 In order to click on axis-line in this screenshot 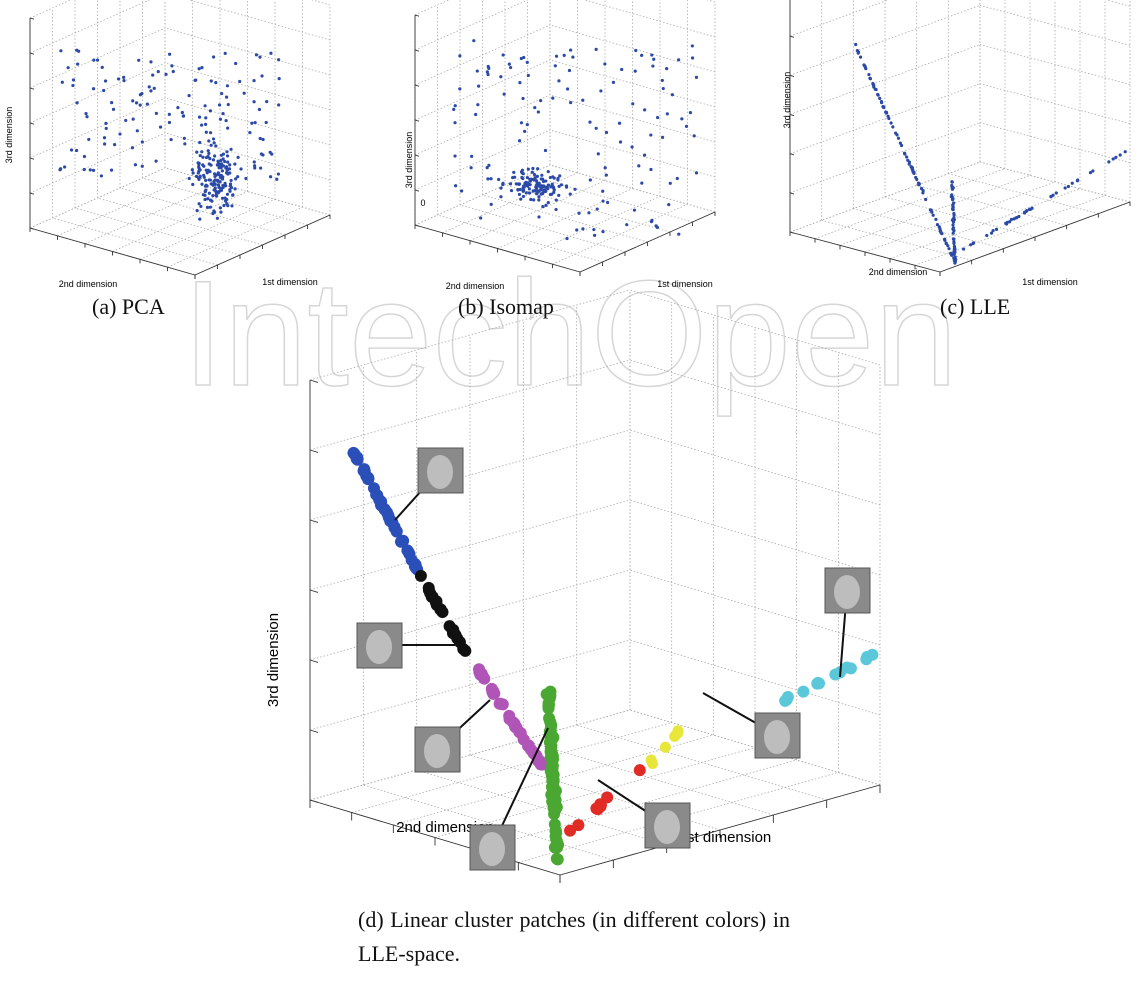, I will do `click(865, 252)`.